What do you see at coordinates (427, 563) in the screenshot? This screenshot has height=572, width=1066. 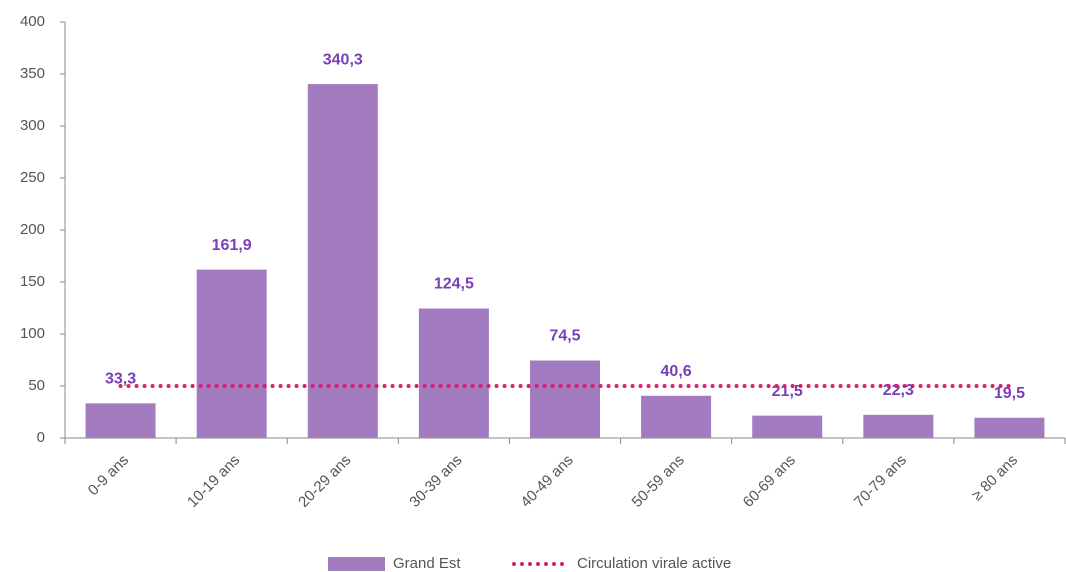 I see `legend-label: Grand Est` at bounding box center [427, 563].